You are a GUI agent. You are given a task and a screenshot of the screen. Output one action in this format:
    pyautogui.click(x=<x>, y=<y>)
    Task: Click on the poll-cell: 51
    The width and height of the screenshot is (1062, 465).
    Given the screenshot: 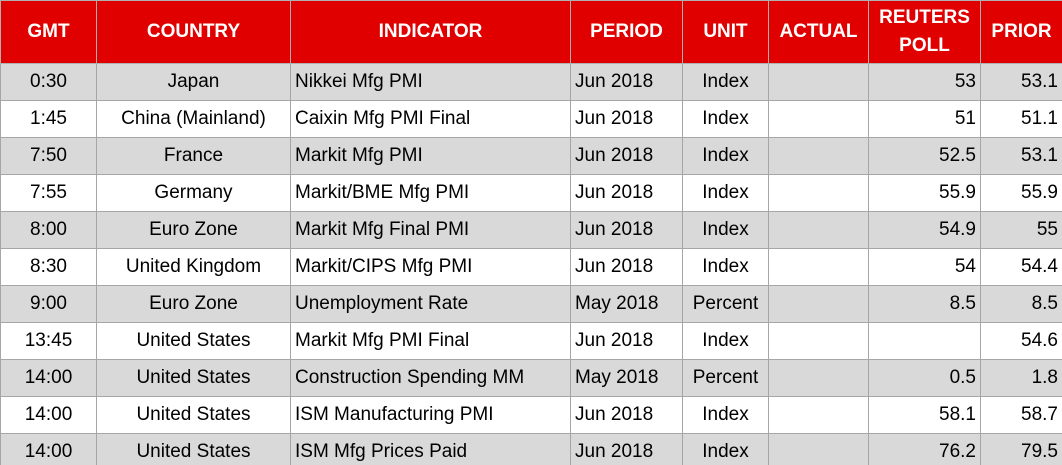 What is the action you would take?
    pyautogui.click(x=924, y=119)
    